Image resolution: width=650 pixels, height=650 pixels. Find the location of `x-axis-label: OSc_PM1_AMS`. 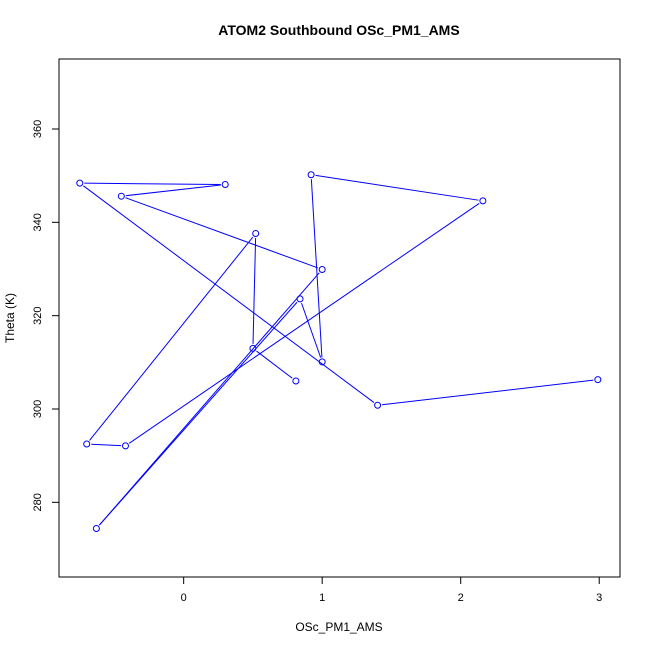

x-axis-label: OSc_PM1_AMS is located at coordinates (338, 627).